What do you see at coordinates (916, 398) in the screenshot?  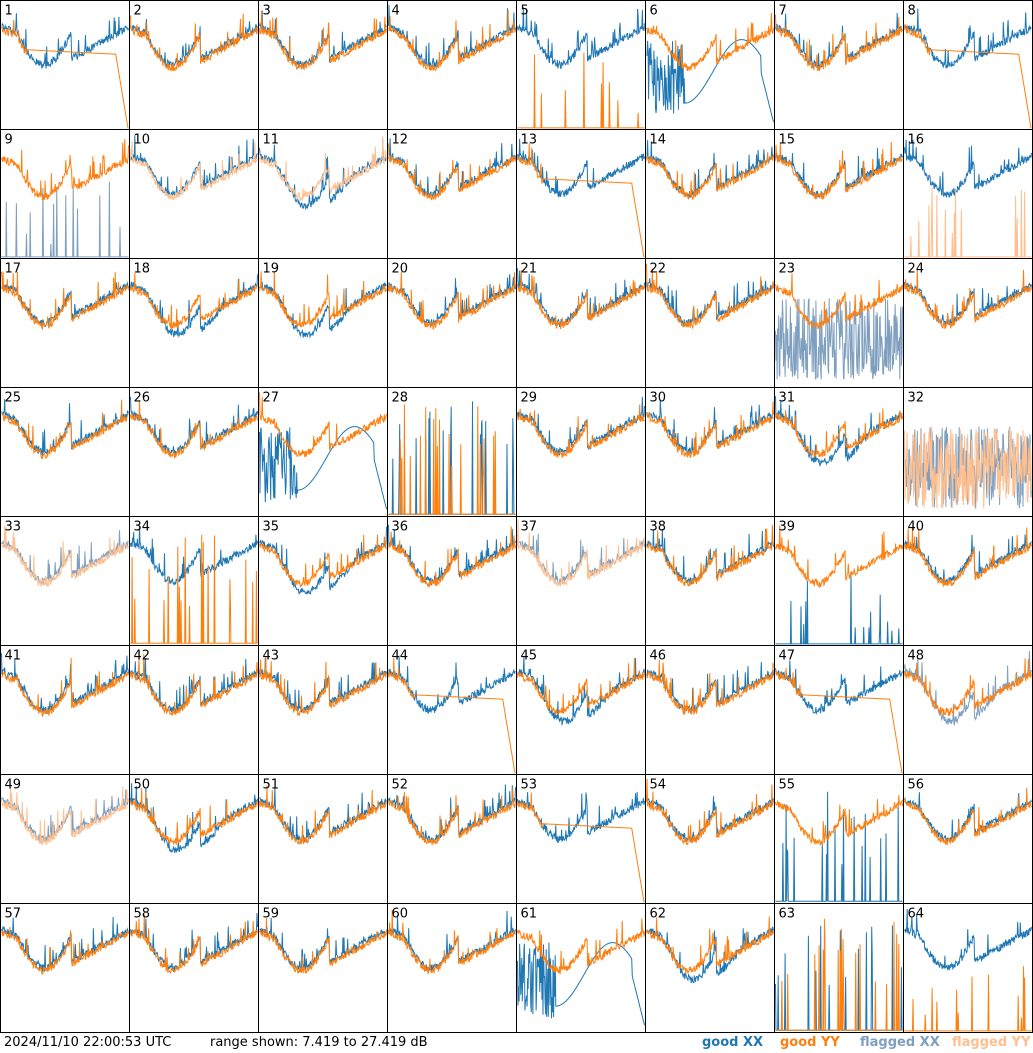 I see `panel-label: 32` at bounding box center [916, 398].